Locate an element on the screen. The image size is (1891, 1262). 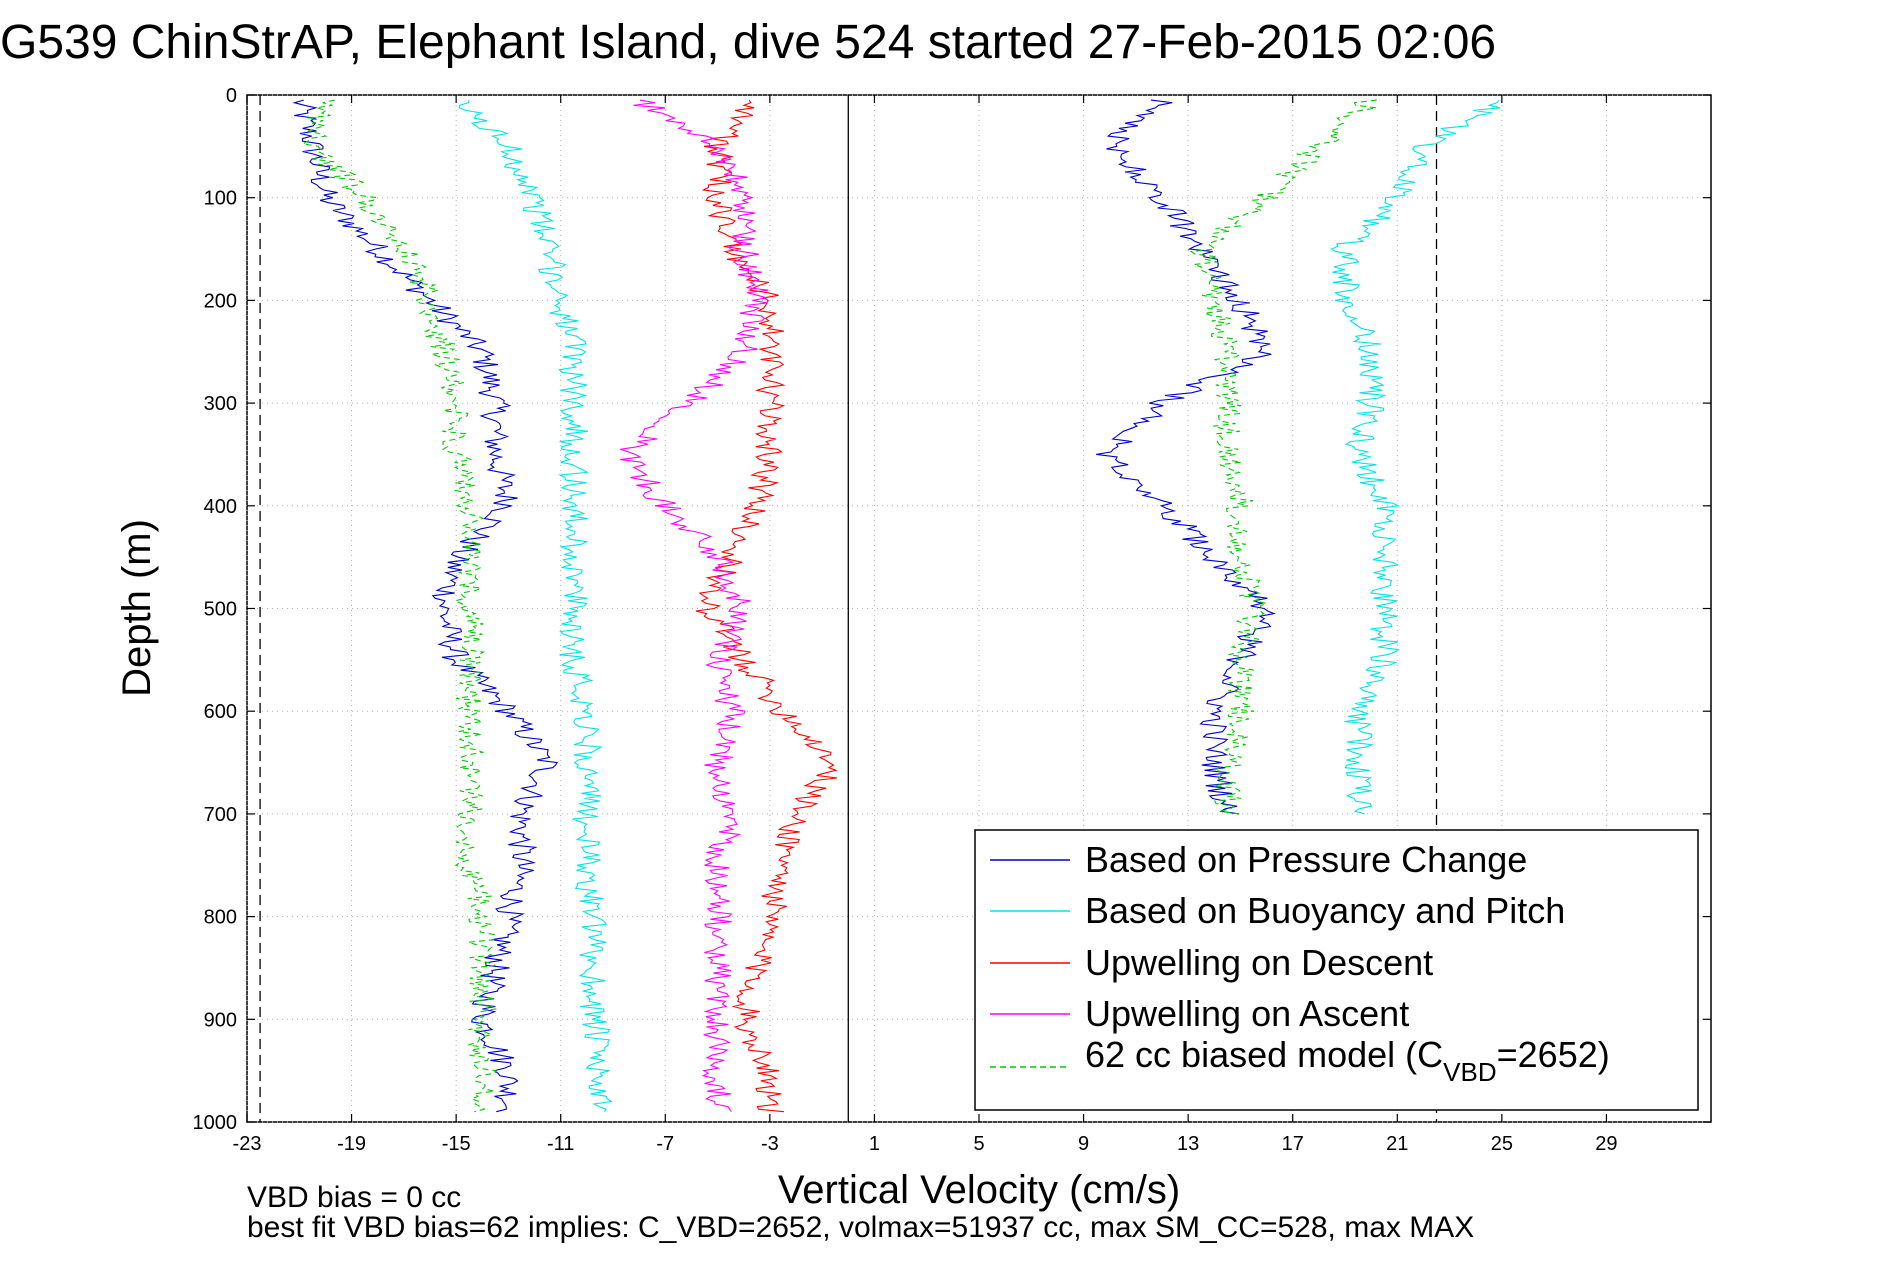
y-tick-label-7: 700 is located at coordinates (220, 815).